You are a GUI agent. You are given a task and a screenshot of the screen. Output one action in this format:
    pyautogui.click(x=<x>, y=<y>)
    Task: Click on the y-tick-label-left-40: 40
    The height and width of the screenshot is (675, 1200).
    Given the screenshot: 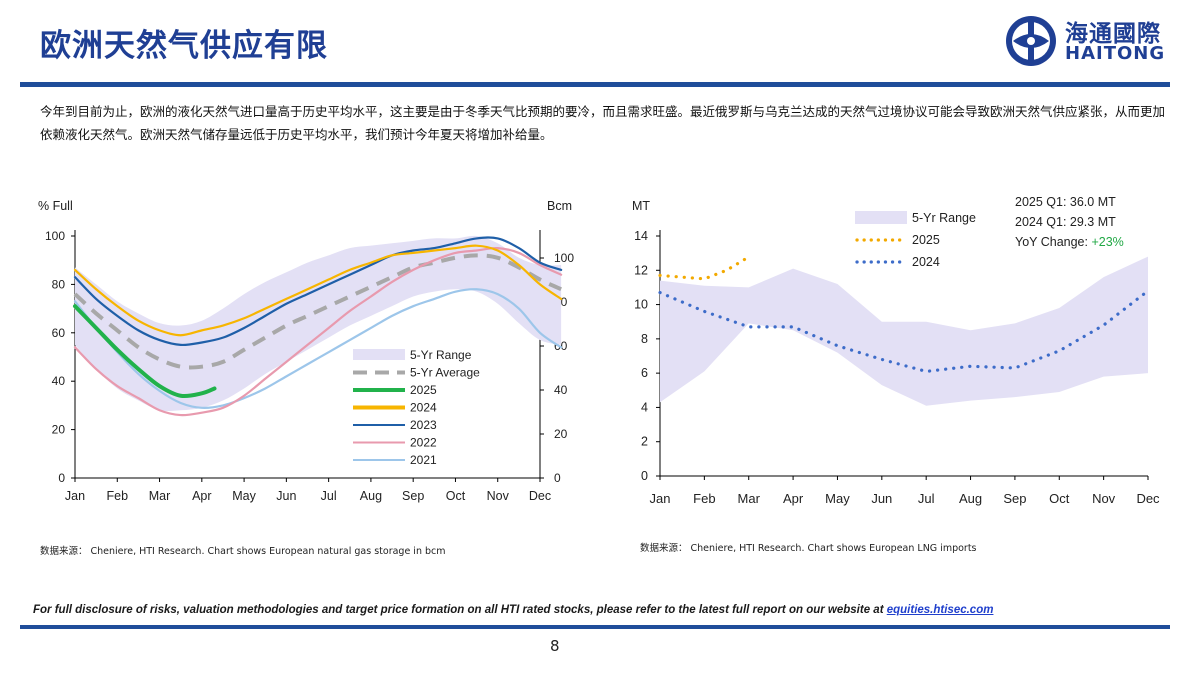 What is the action you would take?
    pyautogui.click(x=59, y=381)
    